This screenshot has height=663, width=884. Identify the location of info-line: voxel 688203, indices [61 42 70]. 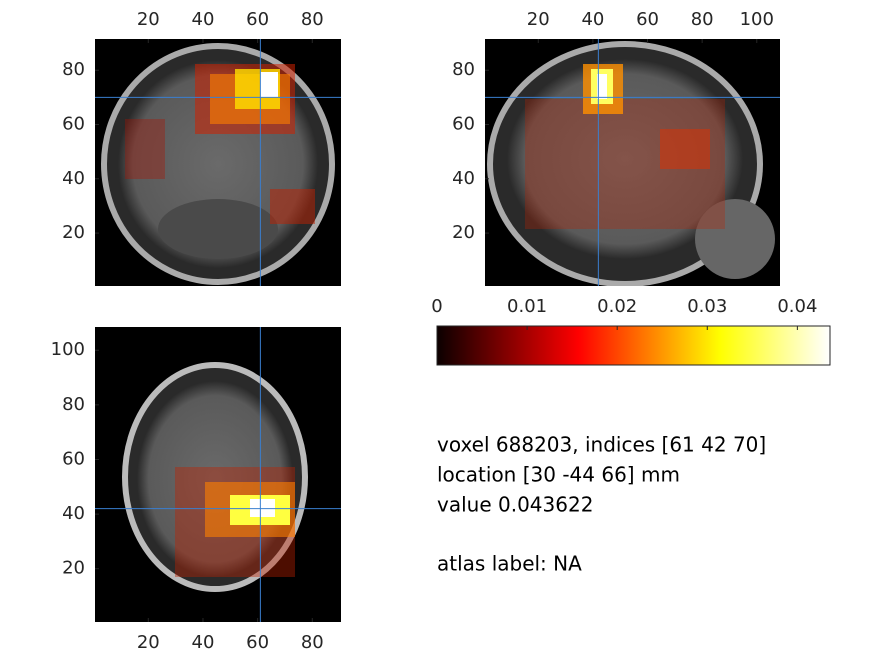
(601, 445).